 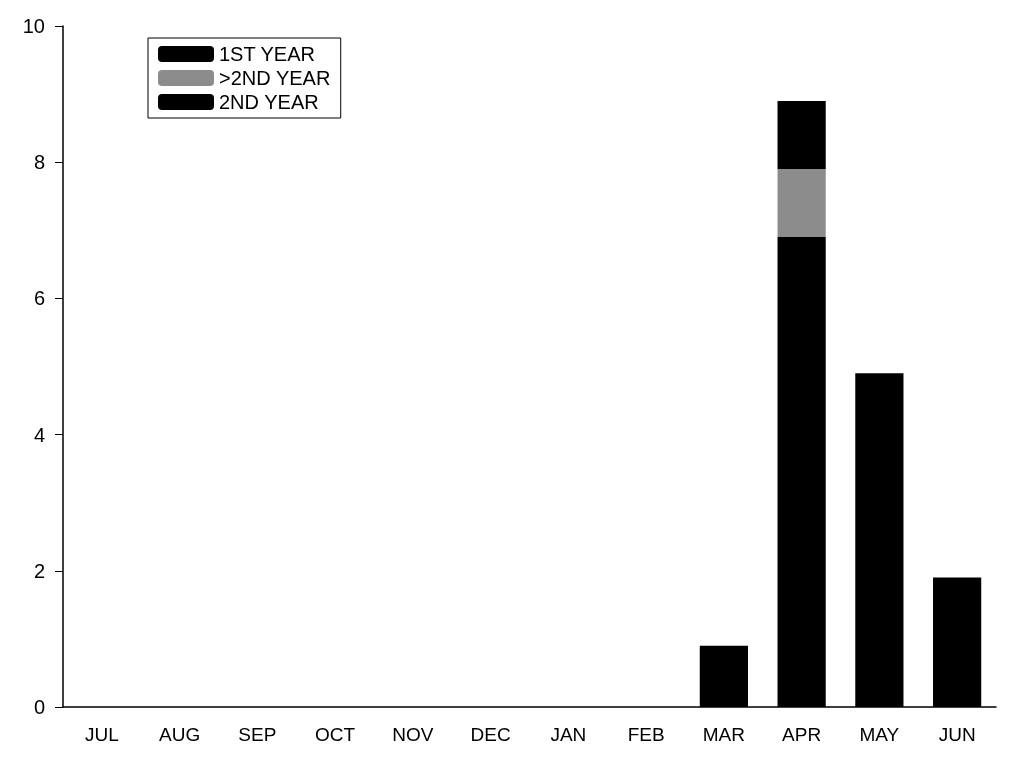 I want to click on x-tick-label: DEC, so click(x=490, y=734).